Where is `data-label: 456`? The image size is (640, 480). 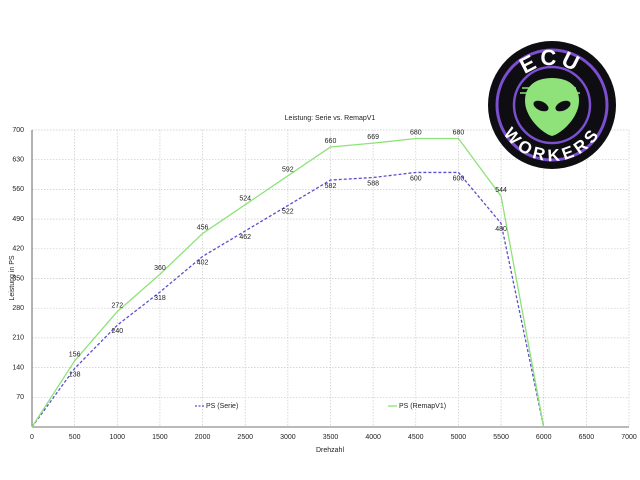
data-label: 456 is located at coordinates (203, 227).